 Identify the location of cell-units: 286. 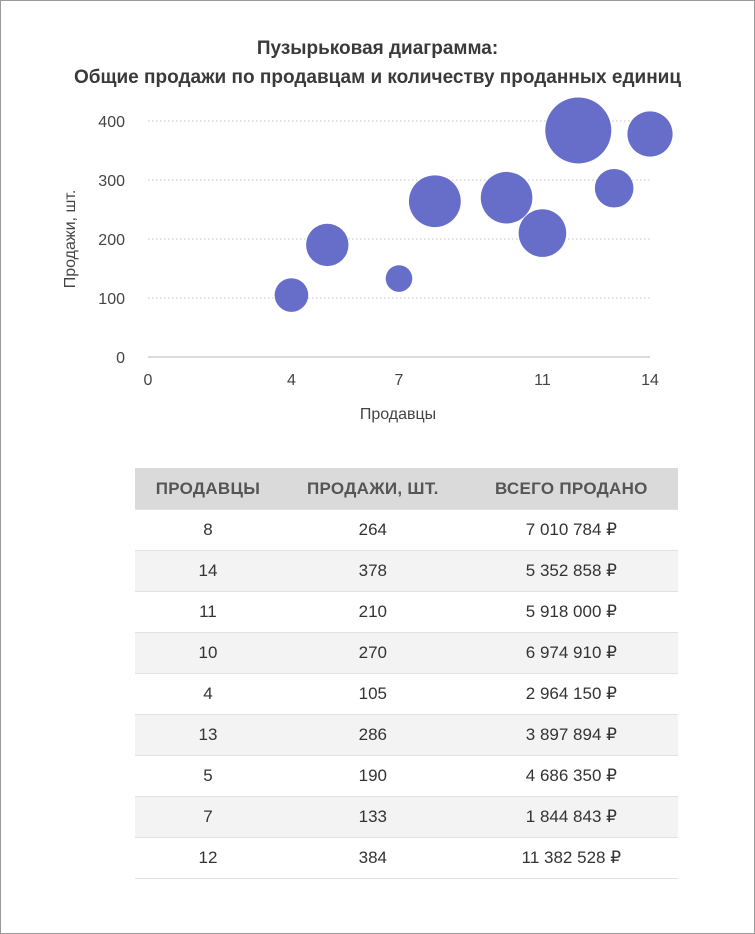
(372, 735).